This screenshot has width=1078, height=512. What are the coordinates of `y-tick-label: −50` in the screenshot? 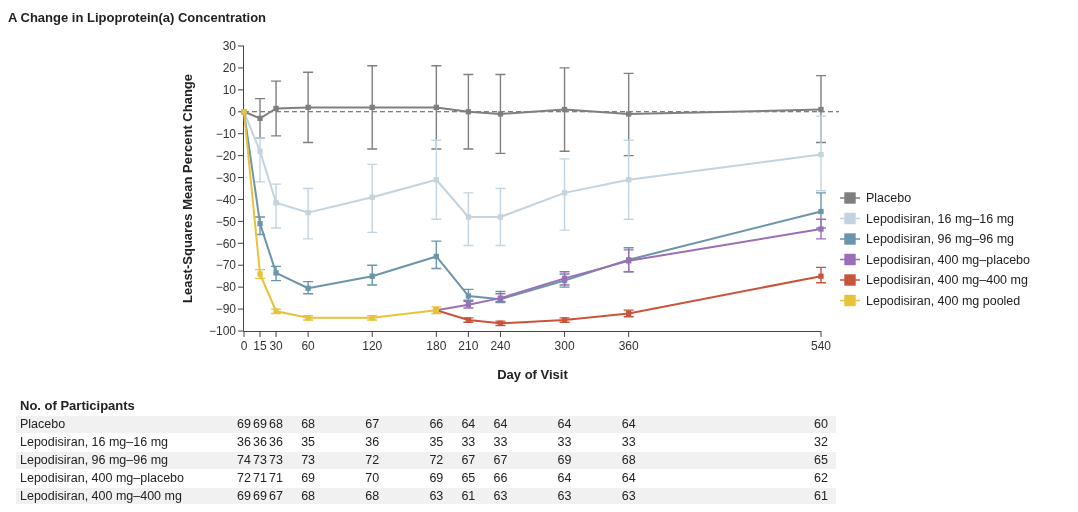 It's located at (226, 221).